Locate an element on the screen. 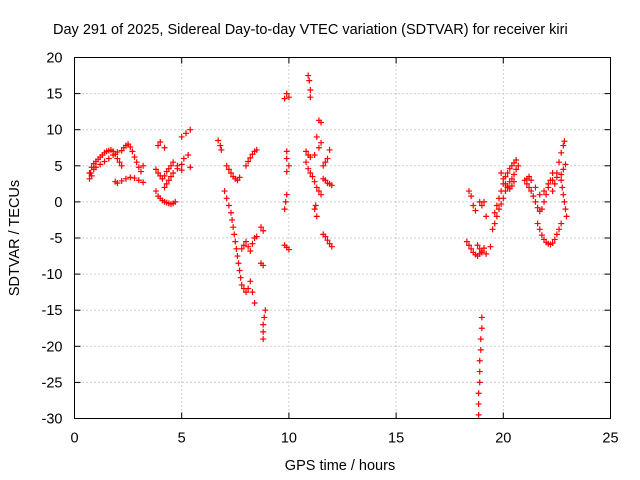 The height and width of the screenshot is (480, 640). x-tick-label: 10 is located at coordinates (289, 439).